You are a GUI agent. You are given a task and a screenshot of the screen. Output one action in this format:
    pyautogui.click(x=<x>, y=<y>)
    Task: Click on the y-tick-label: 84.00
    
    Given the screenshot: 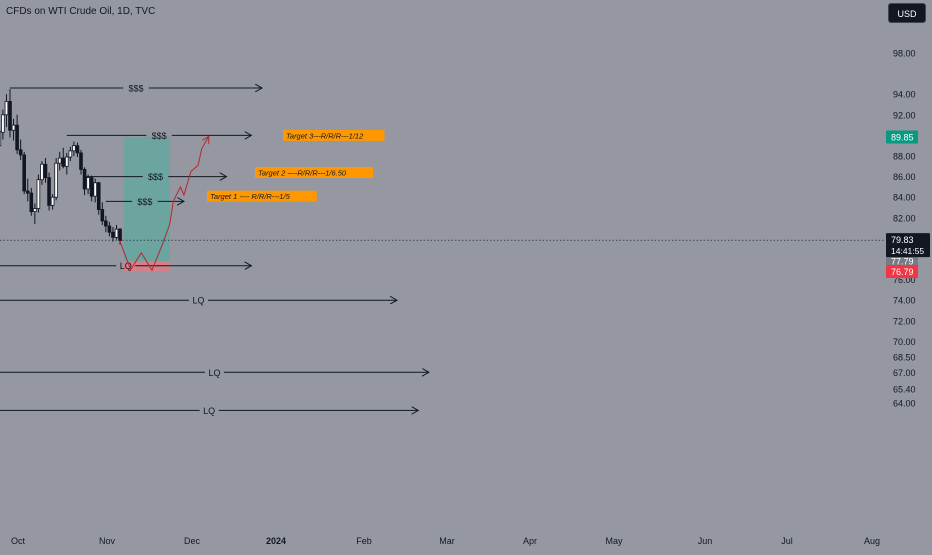 What is the action you would take?
    pyautogui.click(x=904, y=198)
    